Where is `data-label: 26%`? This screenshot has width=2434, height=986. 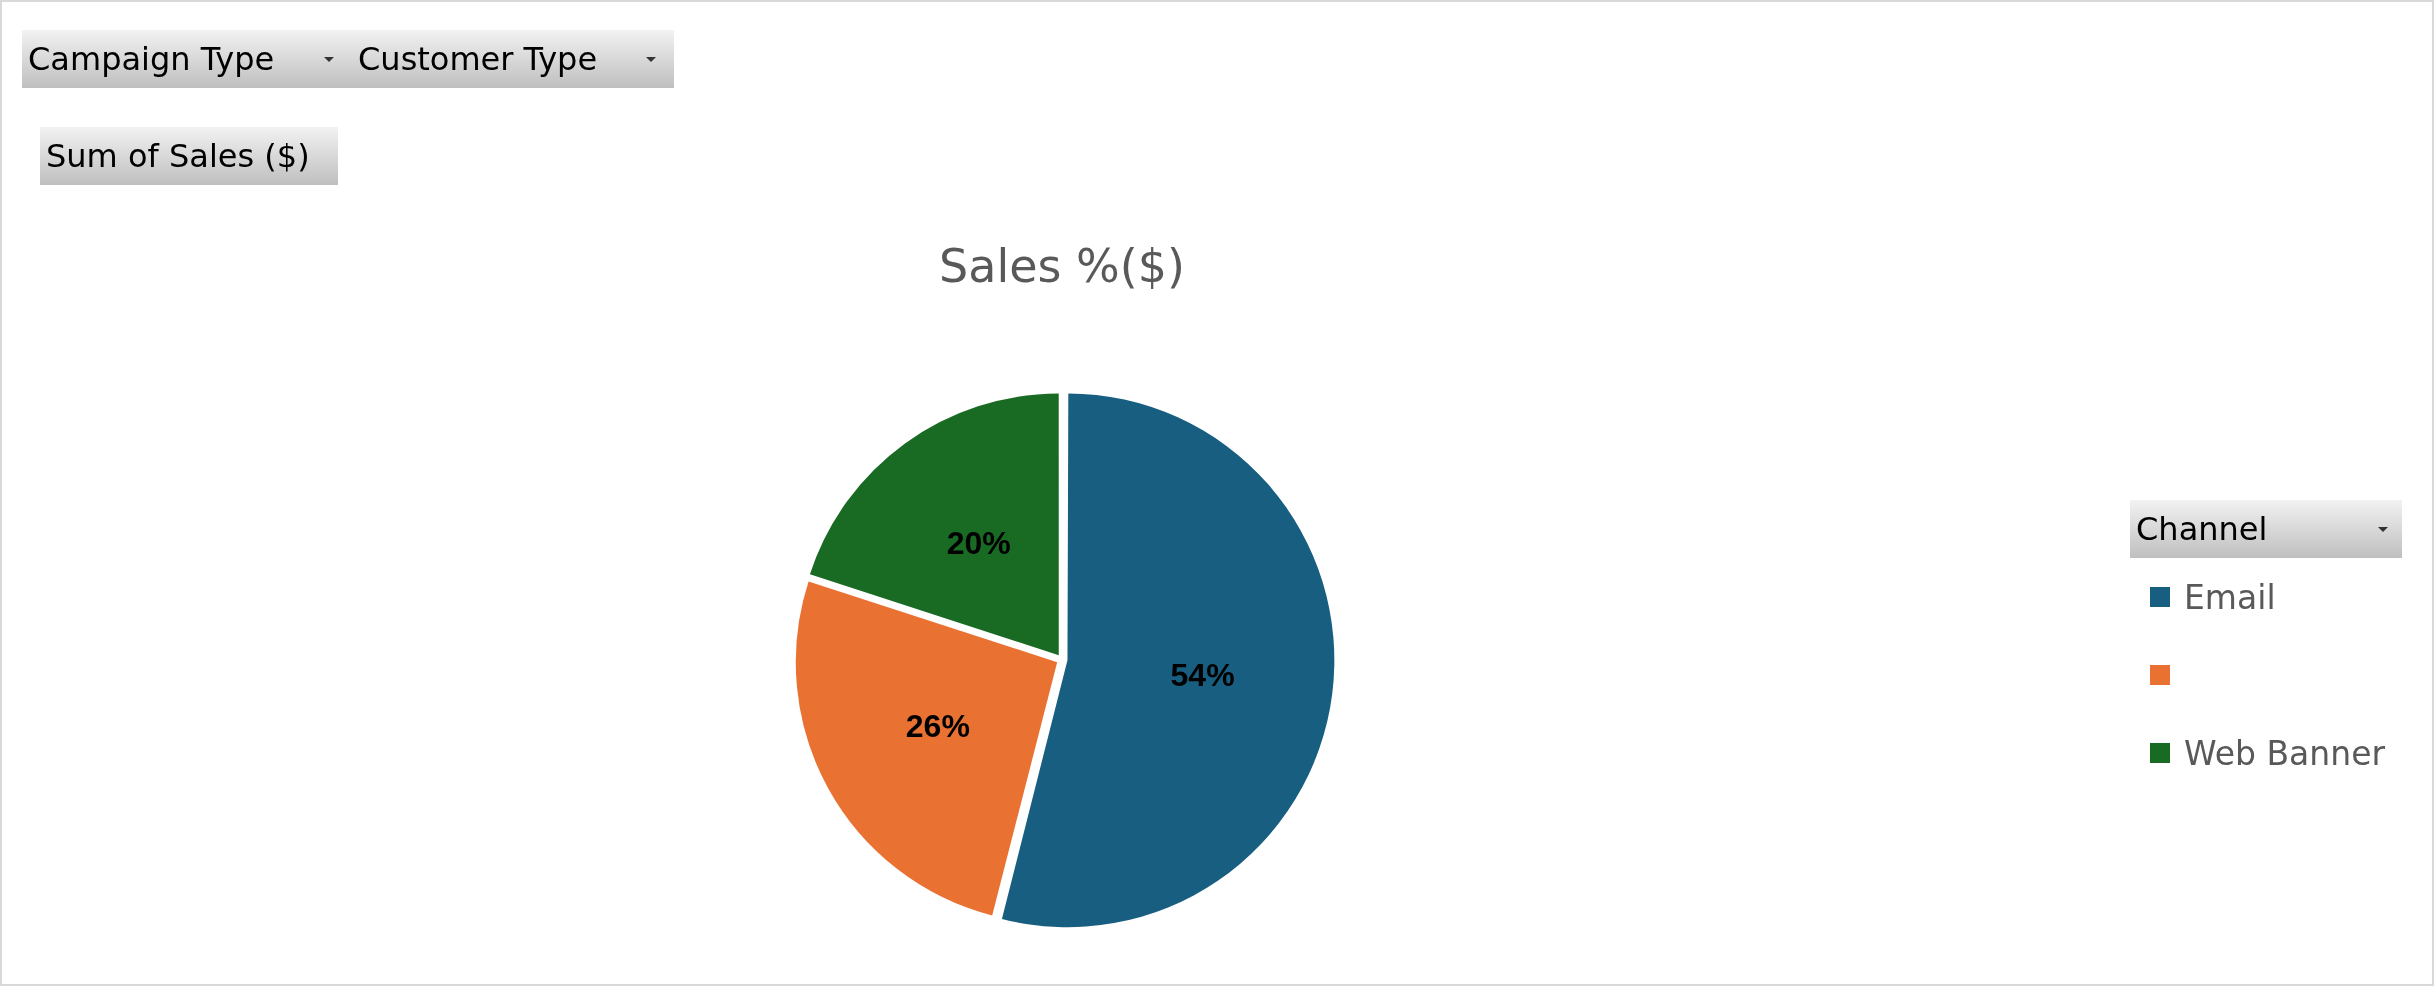 data-label: 26% is located at coordinates (937, 725).